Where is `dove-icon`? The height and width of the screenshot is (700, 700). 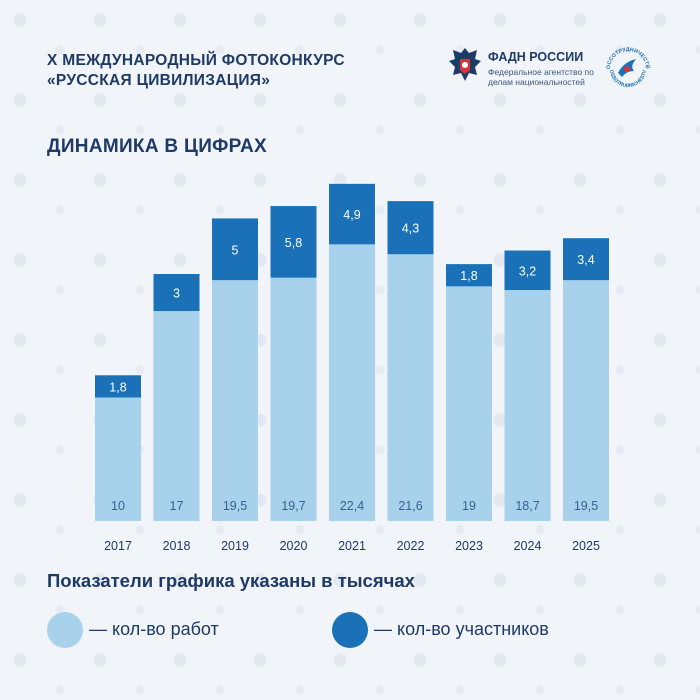
dove-icon is located at coordinates (627, 68).